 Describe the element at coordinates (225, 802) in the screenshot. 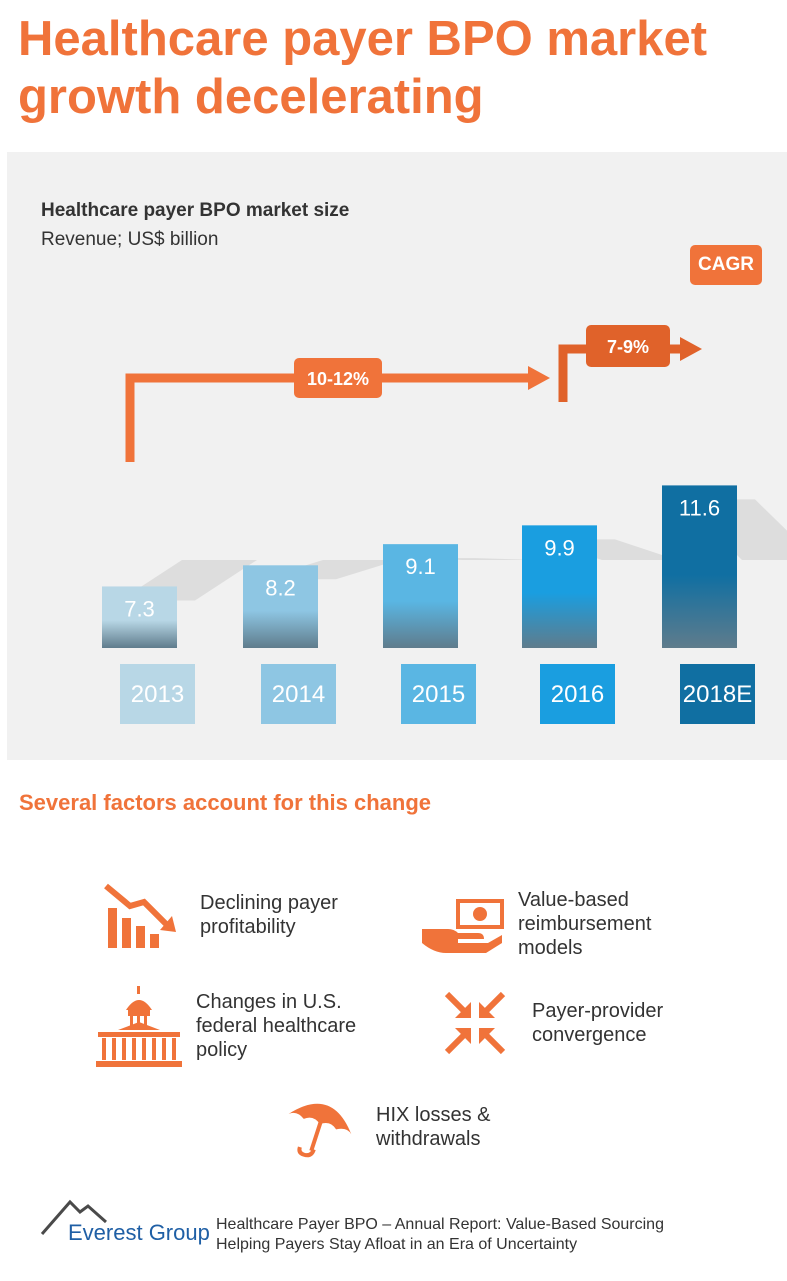

I see `factors-heading: Several factors account for this change` at that location.